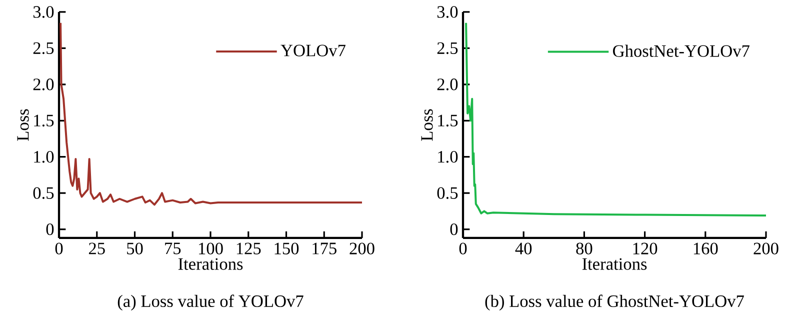  I want to click on x-tick-label: 50, so click(135, 248).